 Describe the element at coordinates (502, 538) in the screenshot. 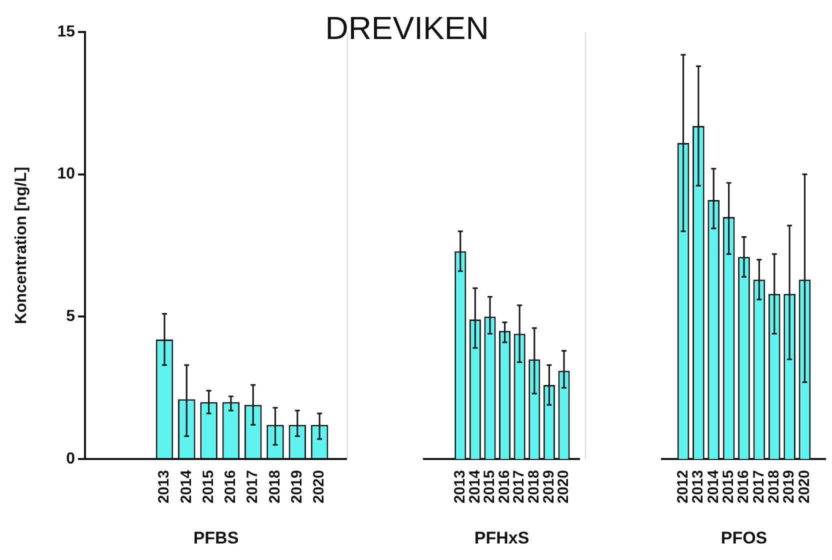

I see `x-axis-title: PFHxS` at that location.